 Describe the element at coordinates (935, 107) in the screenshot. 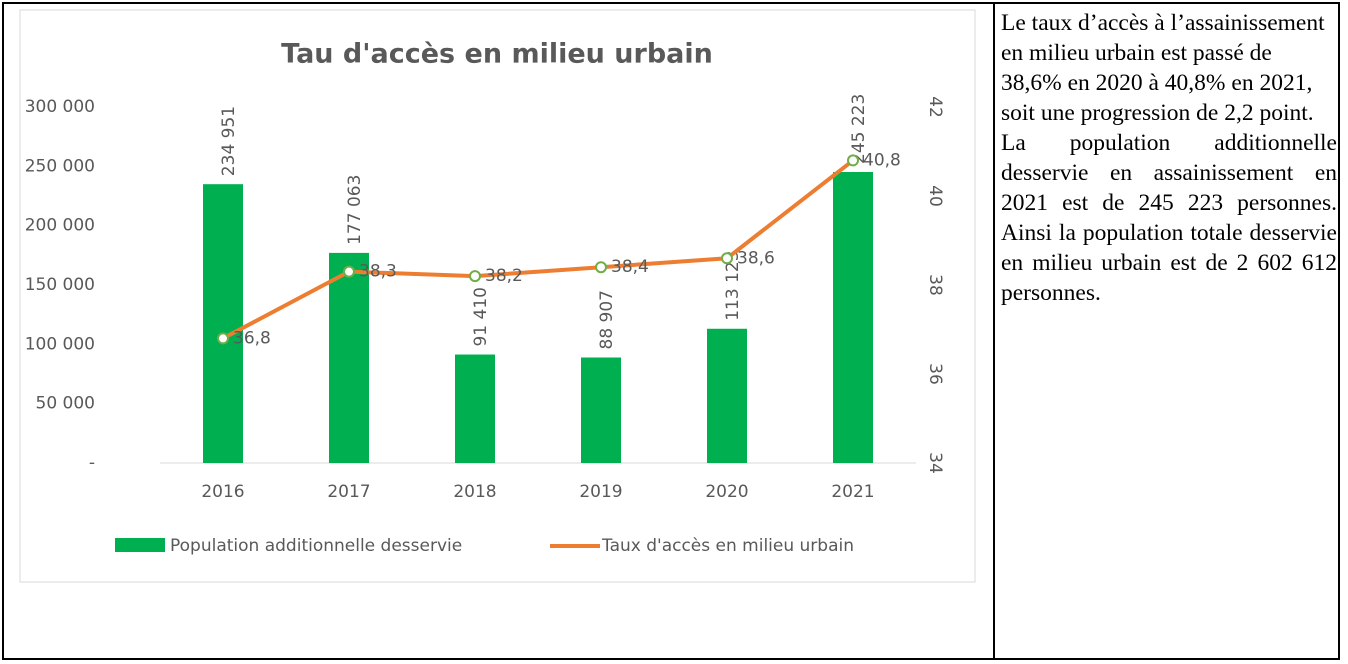

I see `y2-tick-label: 42` at that location.